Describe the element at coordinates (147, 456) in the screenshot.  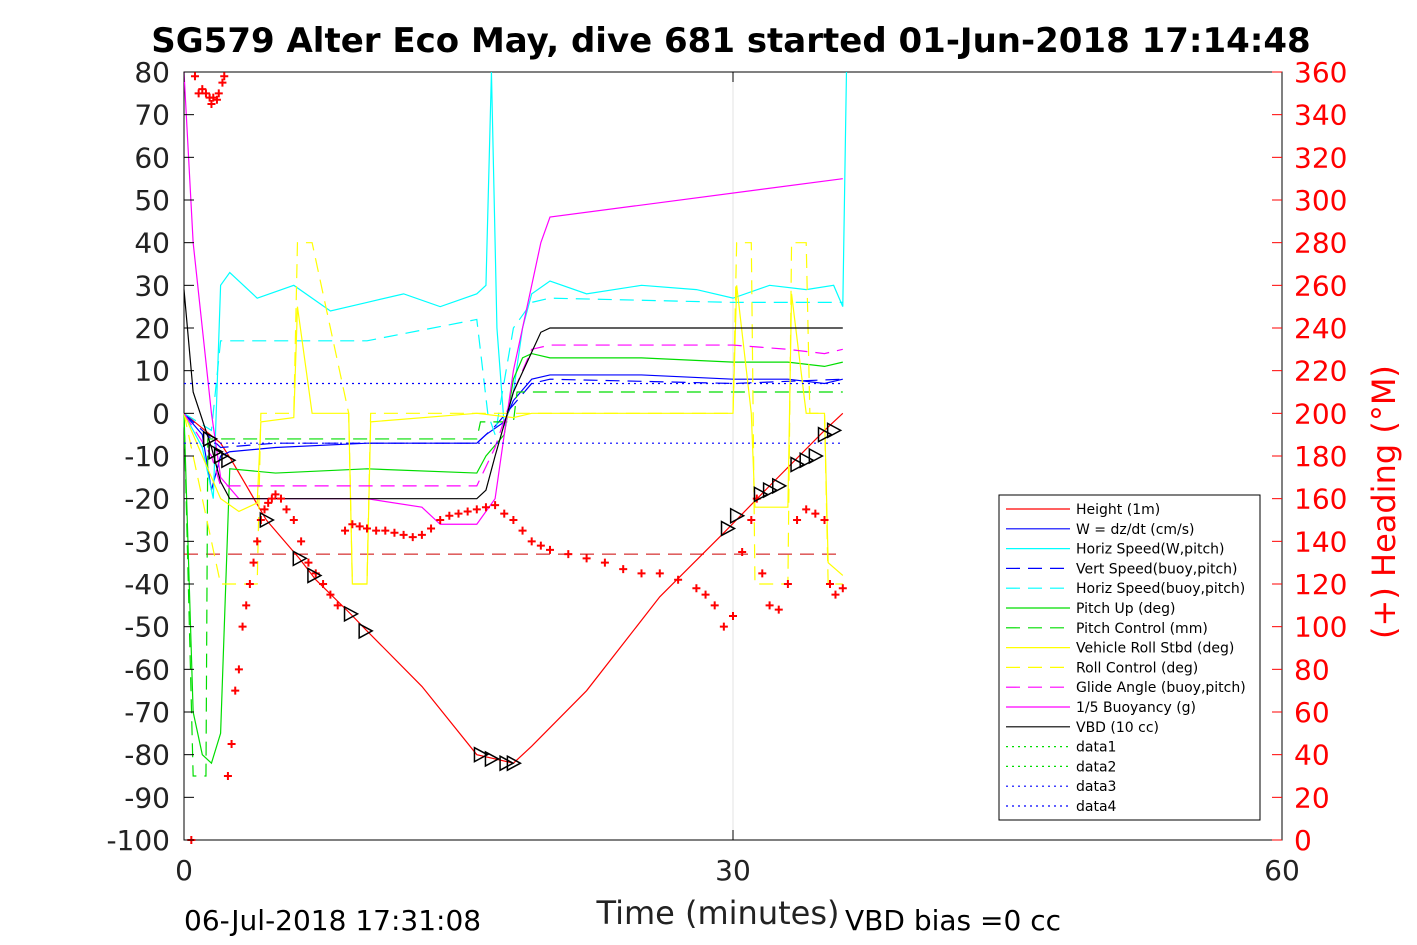
I see `y-tick-label: -10` at that location.